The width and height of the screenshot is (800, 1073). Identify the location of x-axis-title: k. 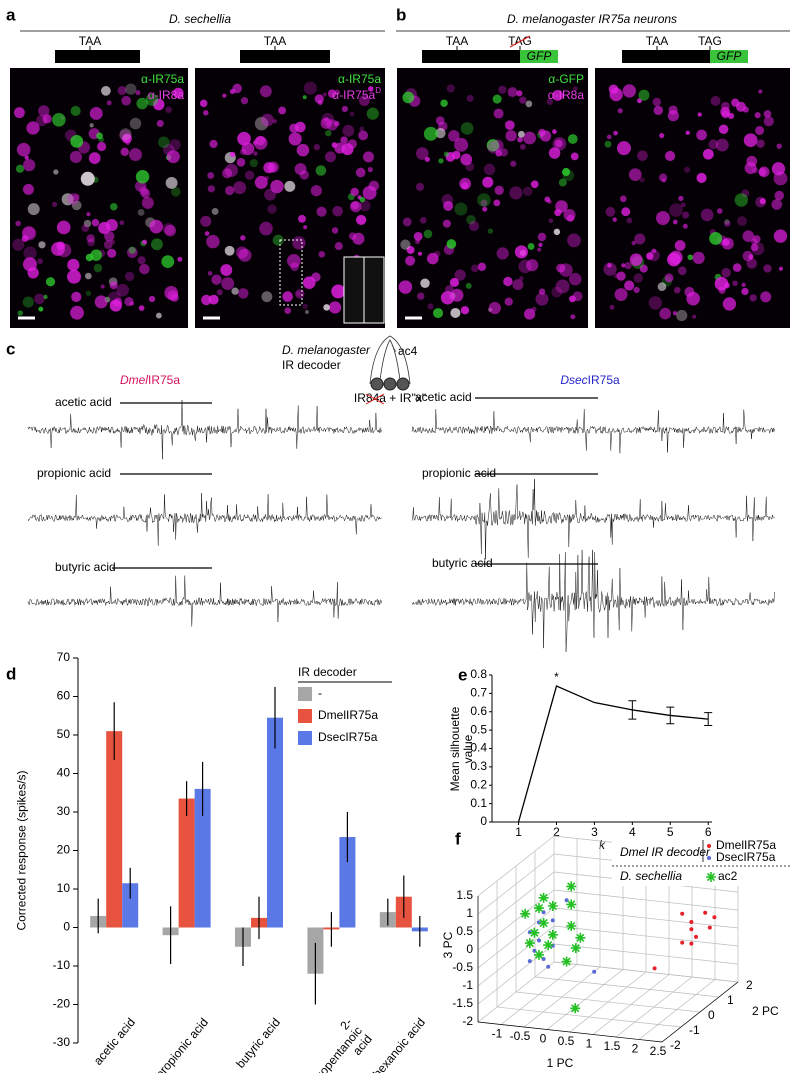
(602, 845).